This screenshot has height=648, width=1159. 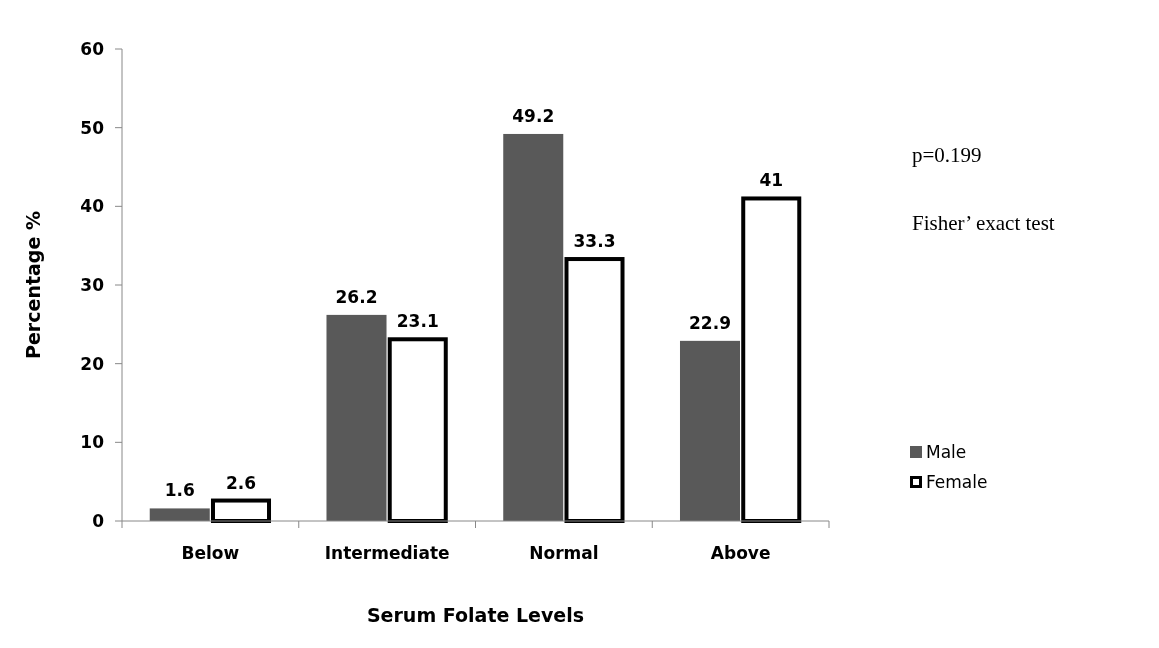 What do you see at coordinates (92, 284) in the screenshot?
I see `y-tick-label: 30` at bounding box center [92, 284].